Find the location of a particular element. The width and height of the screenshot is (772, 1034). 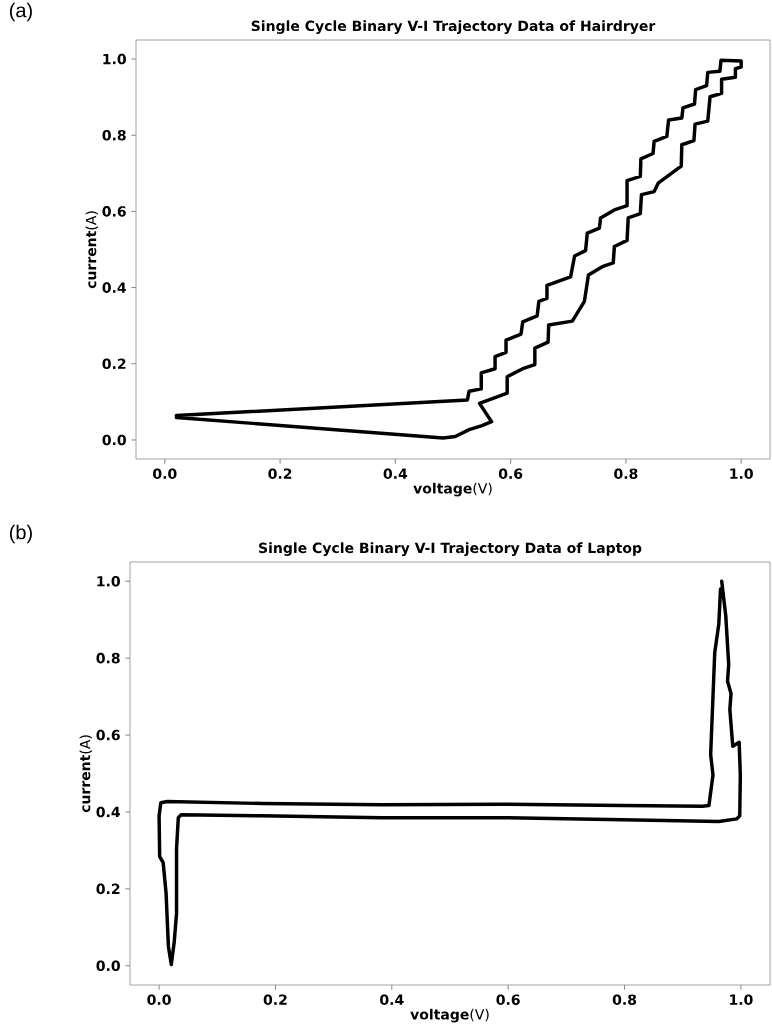

text: (a) is located at coordinates (20, 12).